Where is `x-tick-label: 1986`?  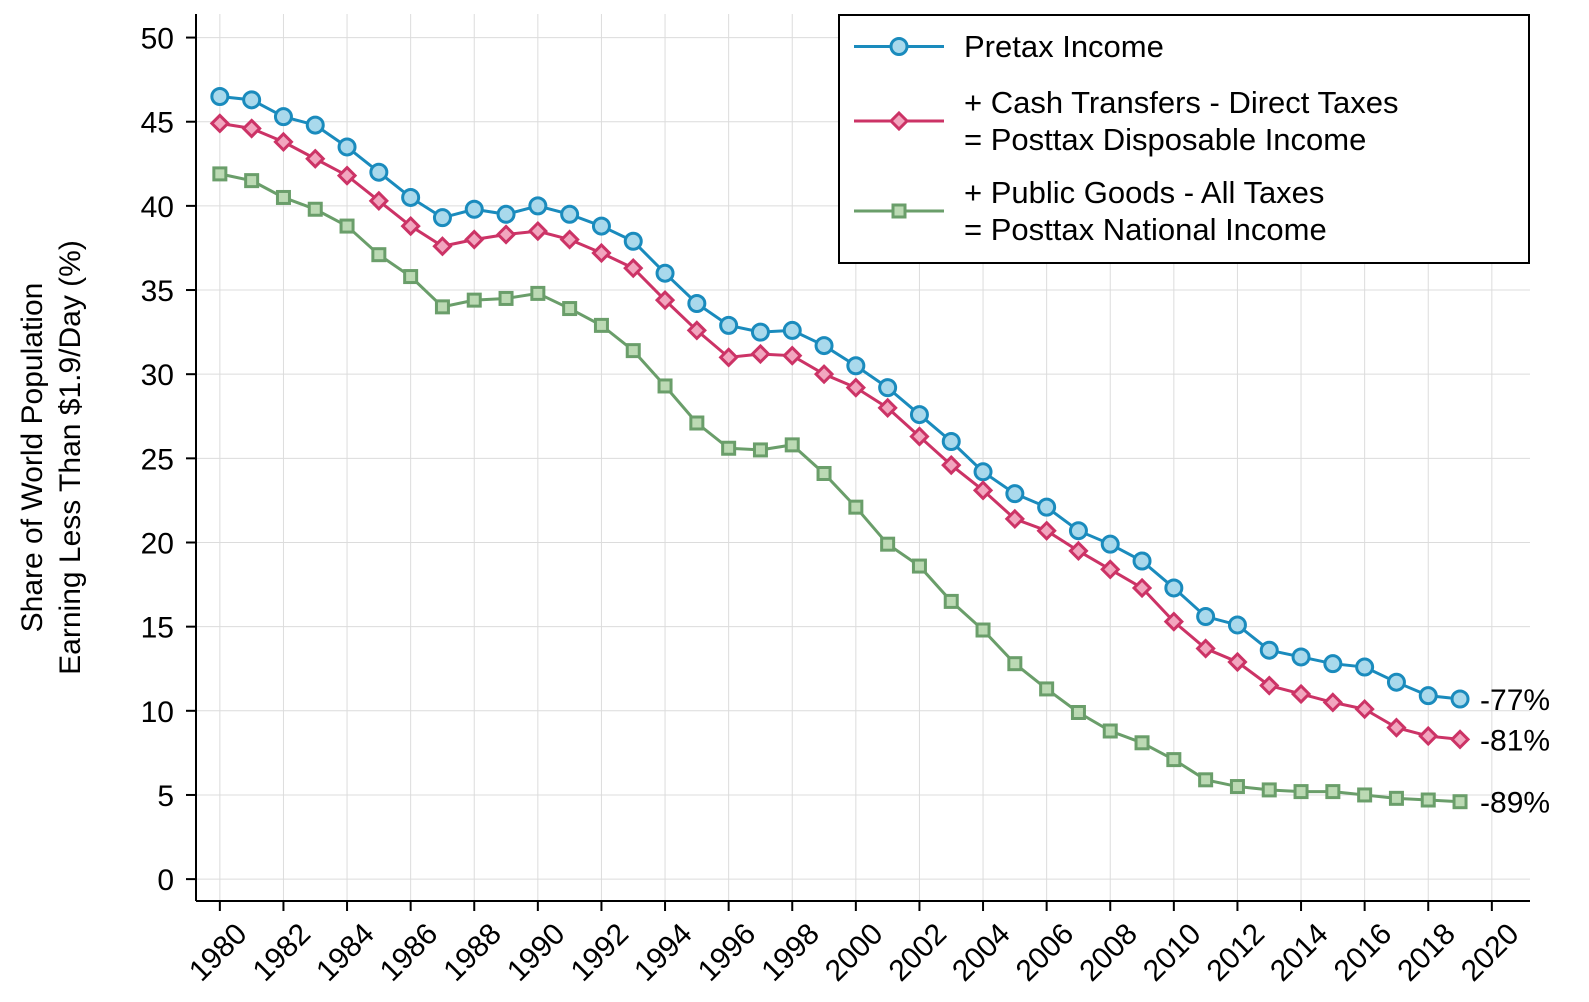
x-tick-label: 1986 is located at coordinates (409, 952).